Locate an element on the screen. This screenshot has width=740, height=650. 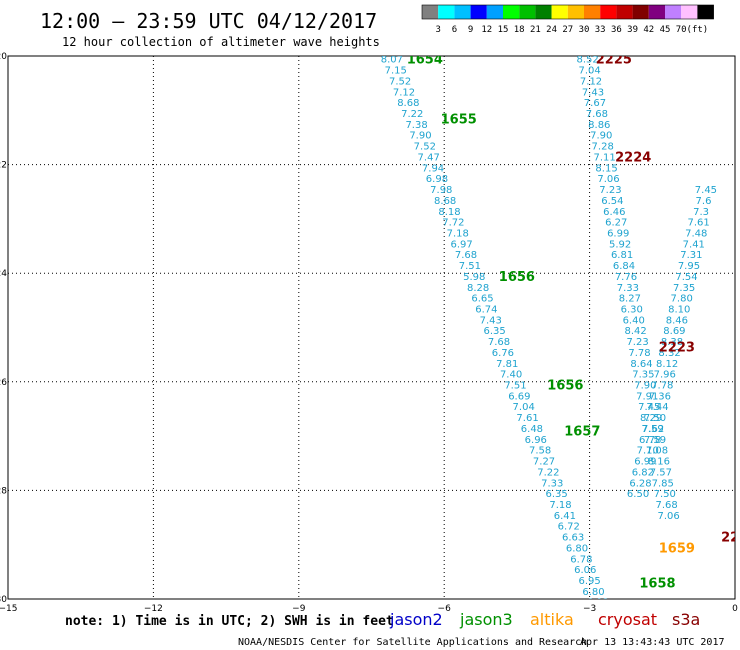
swh-value-label: 6.48 is located at coordinates (532, 429).